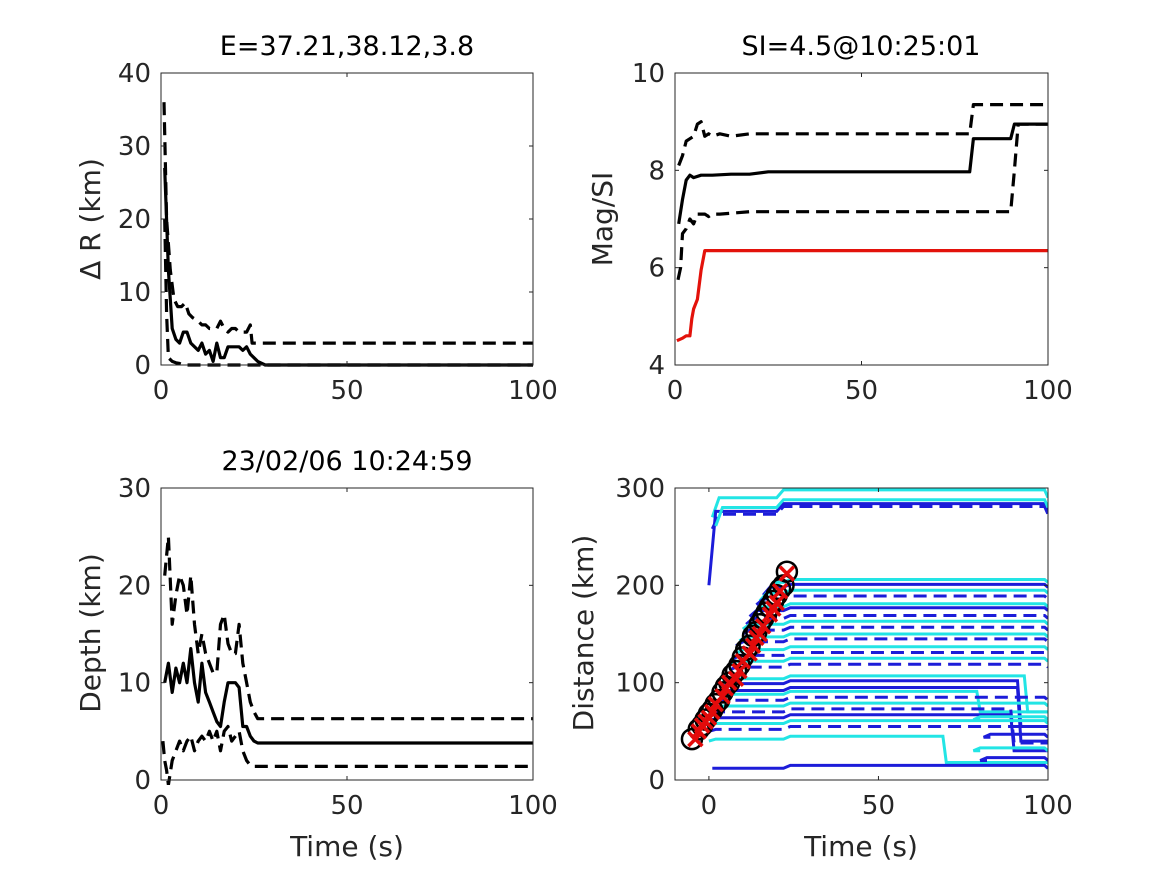  What do you see at coordinates (583, 633) in the screenshot?
I see `y-axis-label: Distance (km)` at bounding box center [583, 633].